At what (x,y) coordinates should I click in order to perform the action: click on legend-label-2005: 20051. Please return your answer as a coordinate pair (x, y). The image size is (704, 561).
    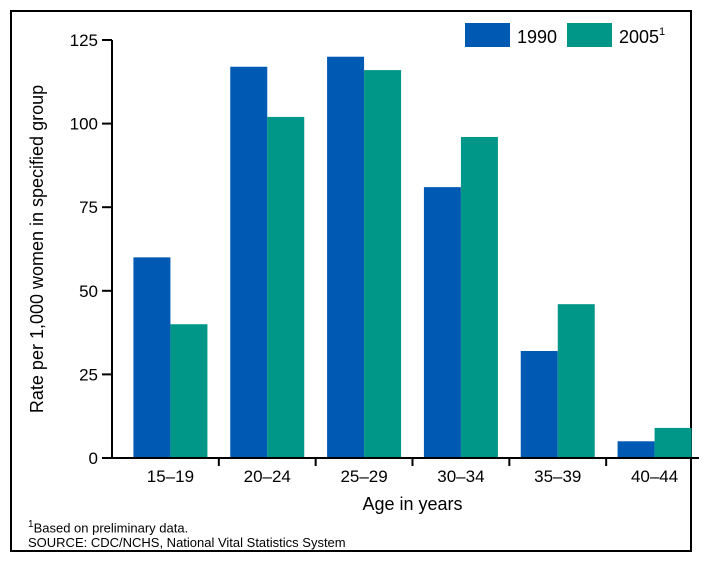
    Looking at the image, I should click on (642, 36).